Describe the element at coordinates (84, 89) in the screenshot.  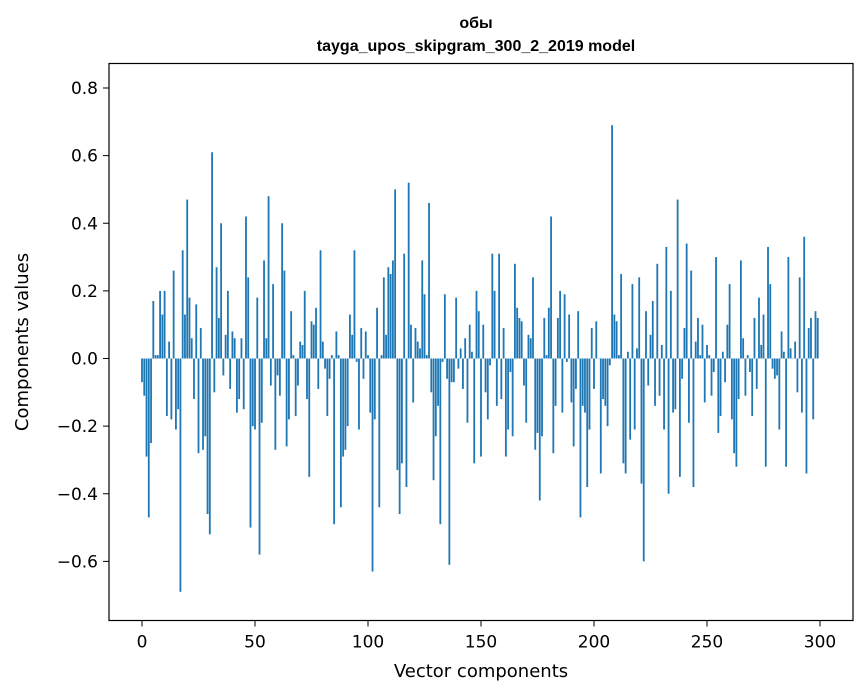
I see `y-tick-label-7: 0.8` at that location.